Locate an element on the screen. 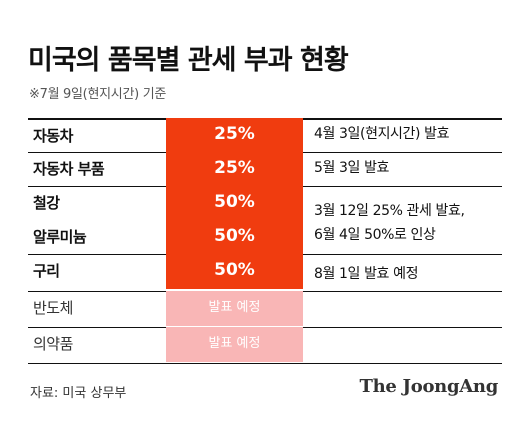 This screenshot has height=424, width=530. note-text: 8월 1일 발효 예정 is located at coordinates (366, 274).